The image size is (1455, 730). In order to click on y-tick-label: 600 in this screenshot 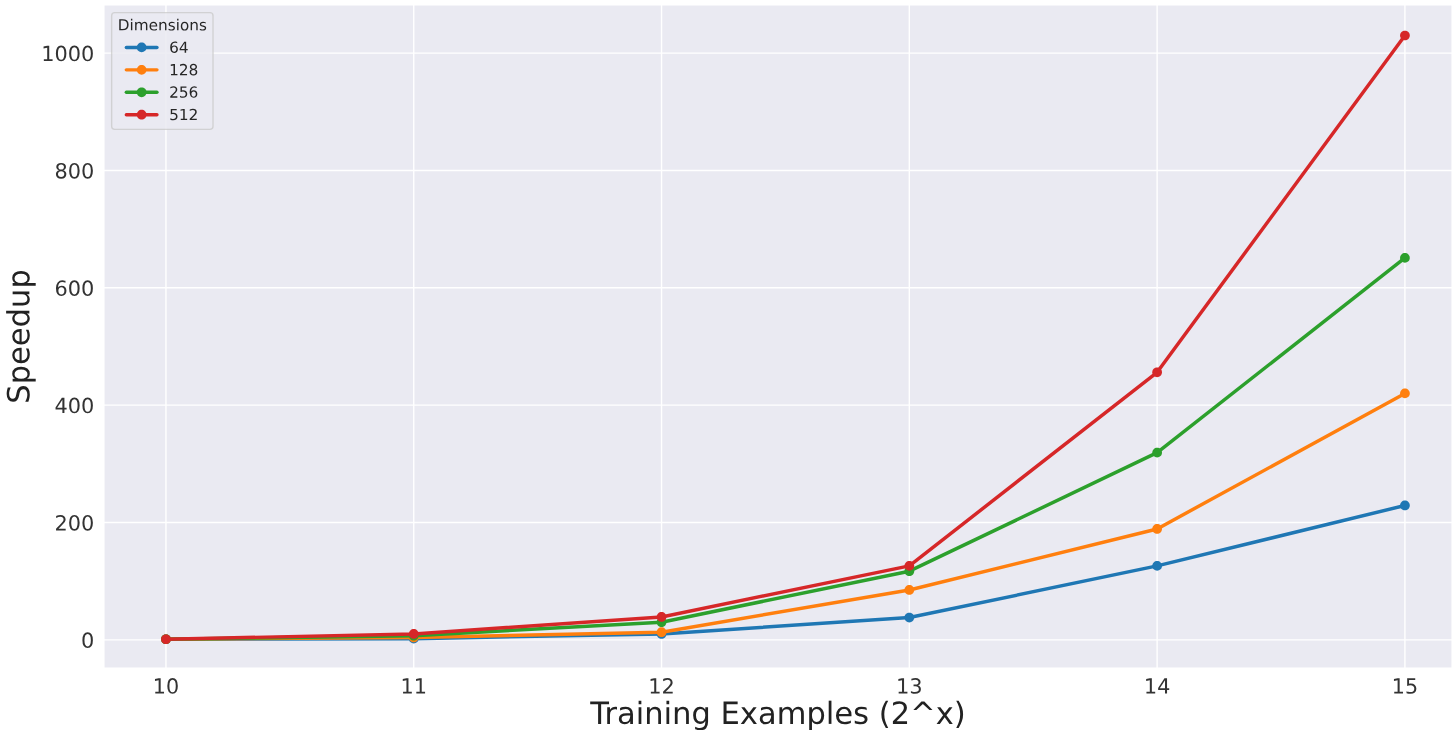, I will do `click(74, 288)`.